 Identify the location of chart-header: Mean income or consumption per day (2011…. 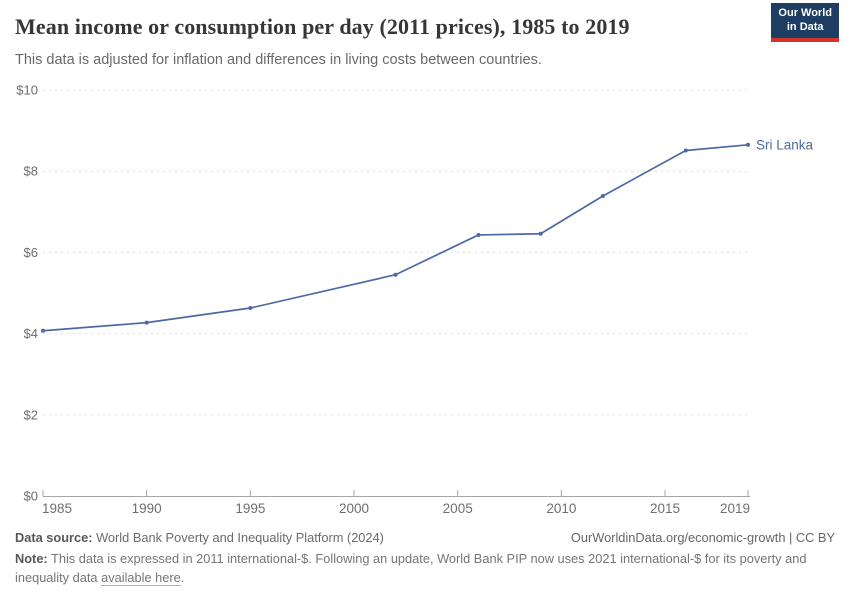
(425, 42).